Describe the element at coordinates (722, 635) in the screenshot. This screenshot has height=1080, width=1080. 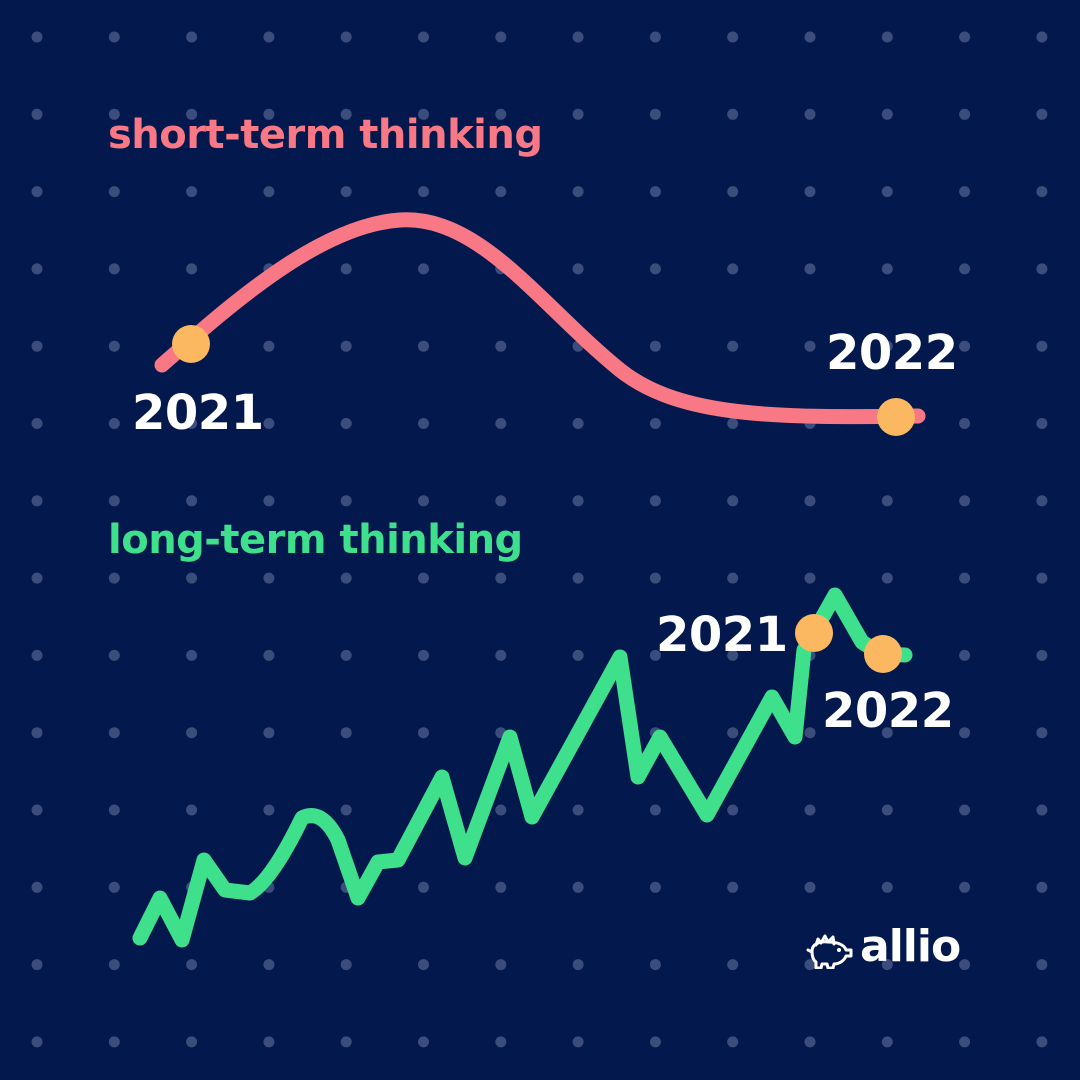
I see `long-term-start-year: 2021` at that location.